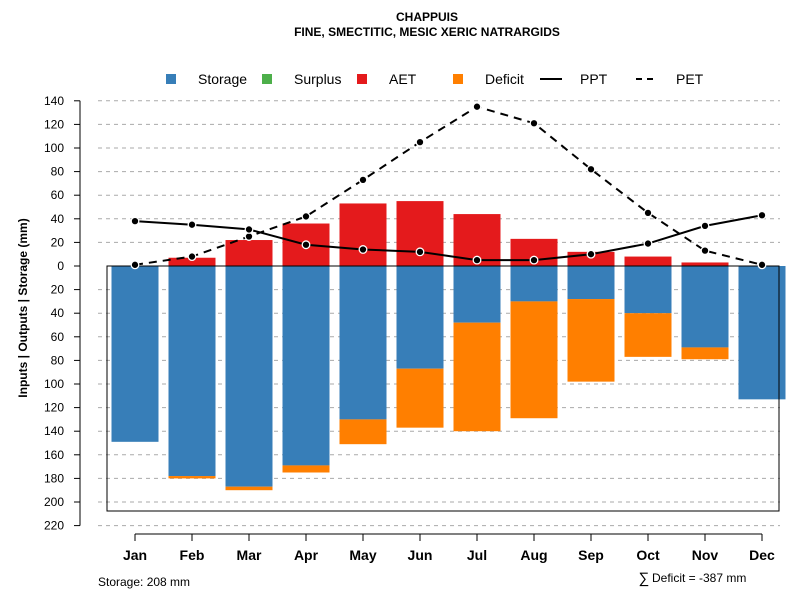 The image size is (800, 600). I want to click on storage-note: Storage: 208 mm, so click(144, 582).